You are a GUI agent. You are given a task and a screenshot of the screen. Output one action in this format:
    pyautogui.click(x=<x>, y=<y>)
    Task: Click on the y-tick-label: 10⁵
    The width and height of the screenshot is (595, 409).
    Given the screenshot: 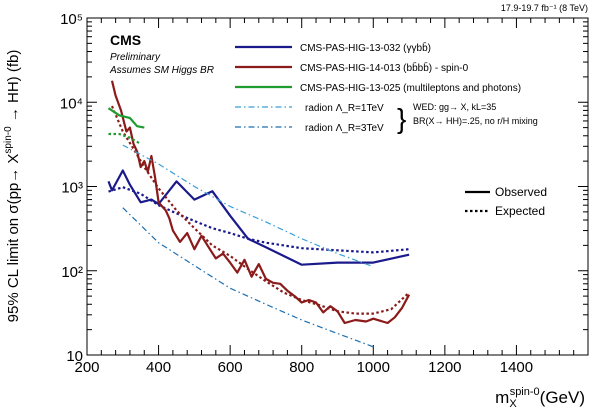 What is the action you would take?
    pyautogui.click(x=71, y=19)
    